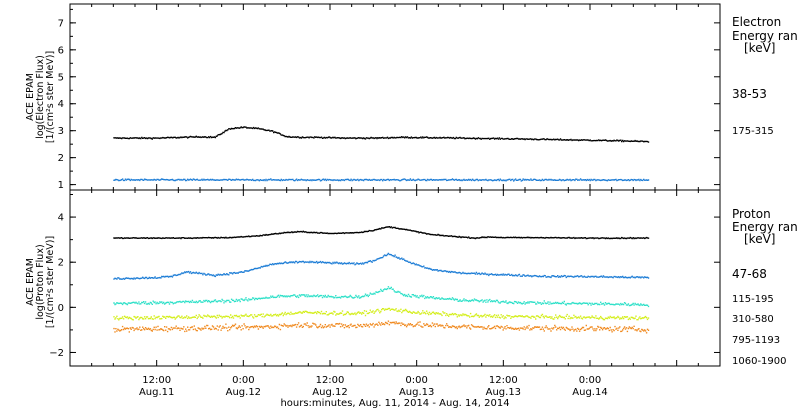  I want to click on electron-ylabel-line2: log(Electron Flux), so click(40, 97).